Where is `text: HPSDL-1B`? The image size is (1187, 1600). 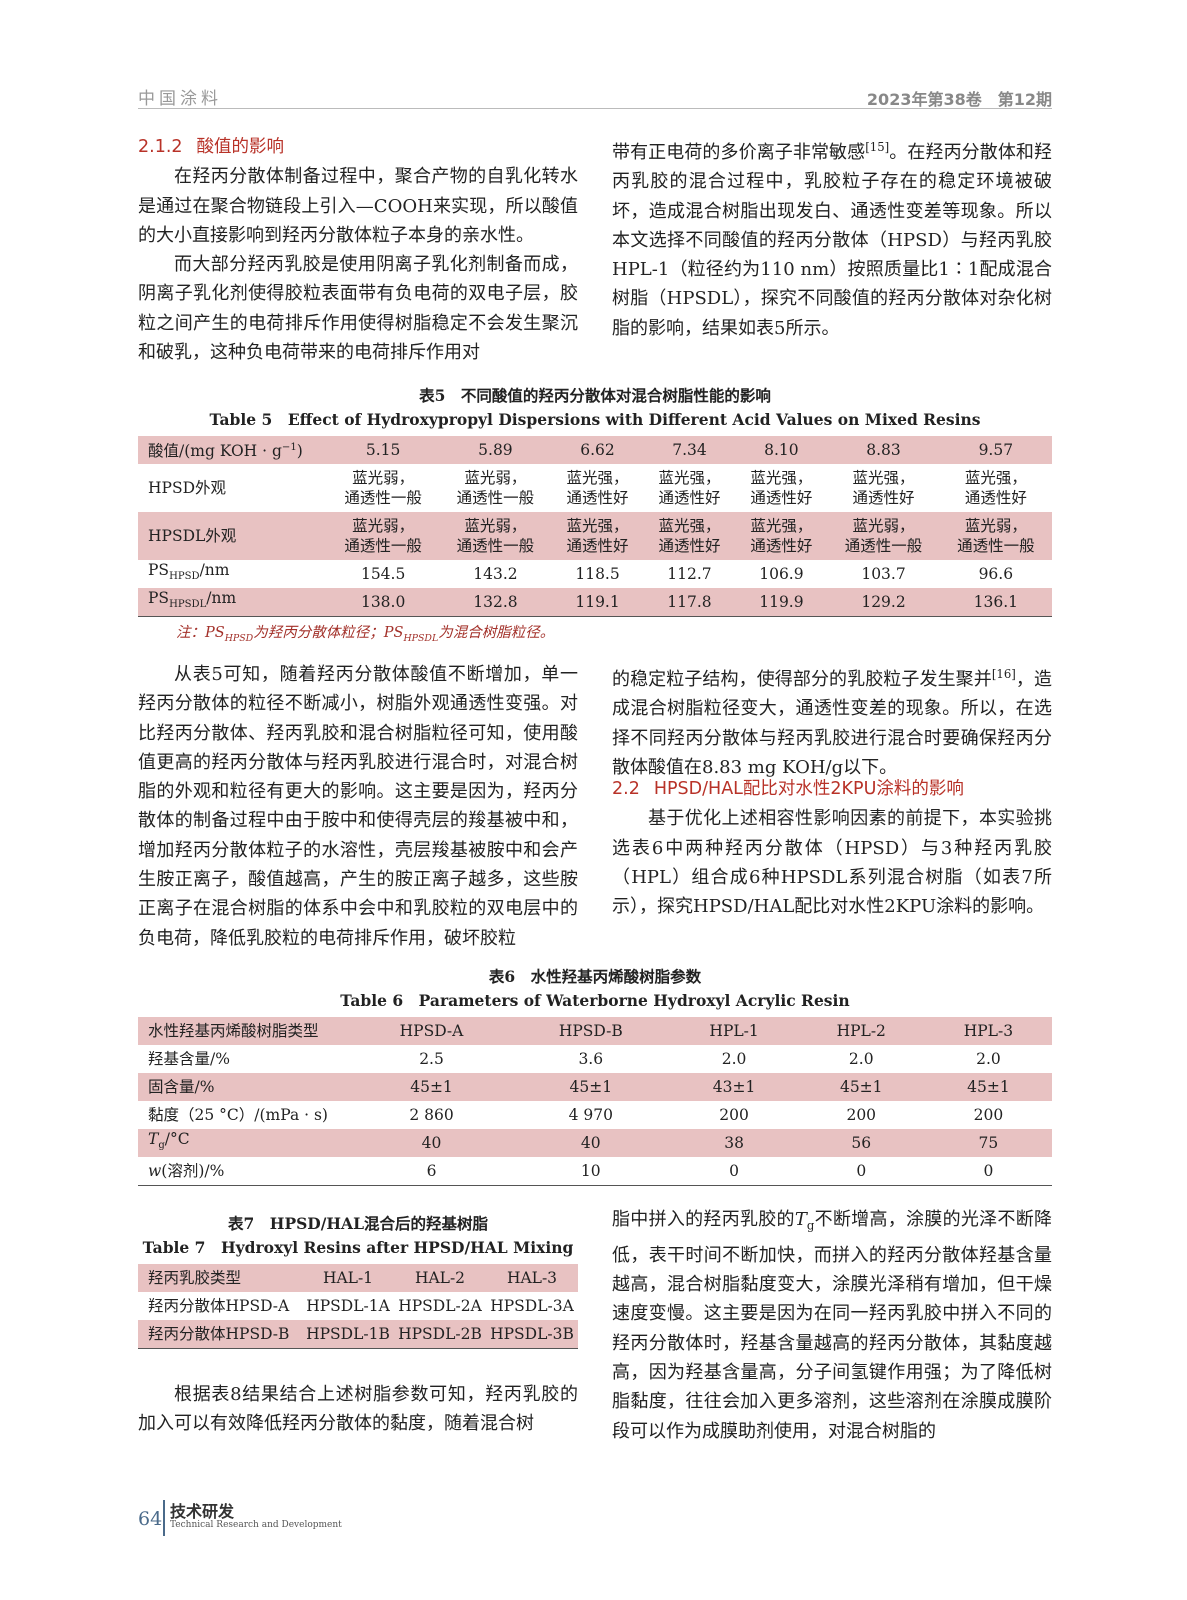 text: HPSDL-1B is located at coordinates (348, 1333).